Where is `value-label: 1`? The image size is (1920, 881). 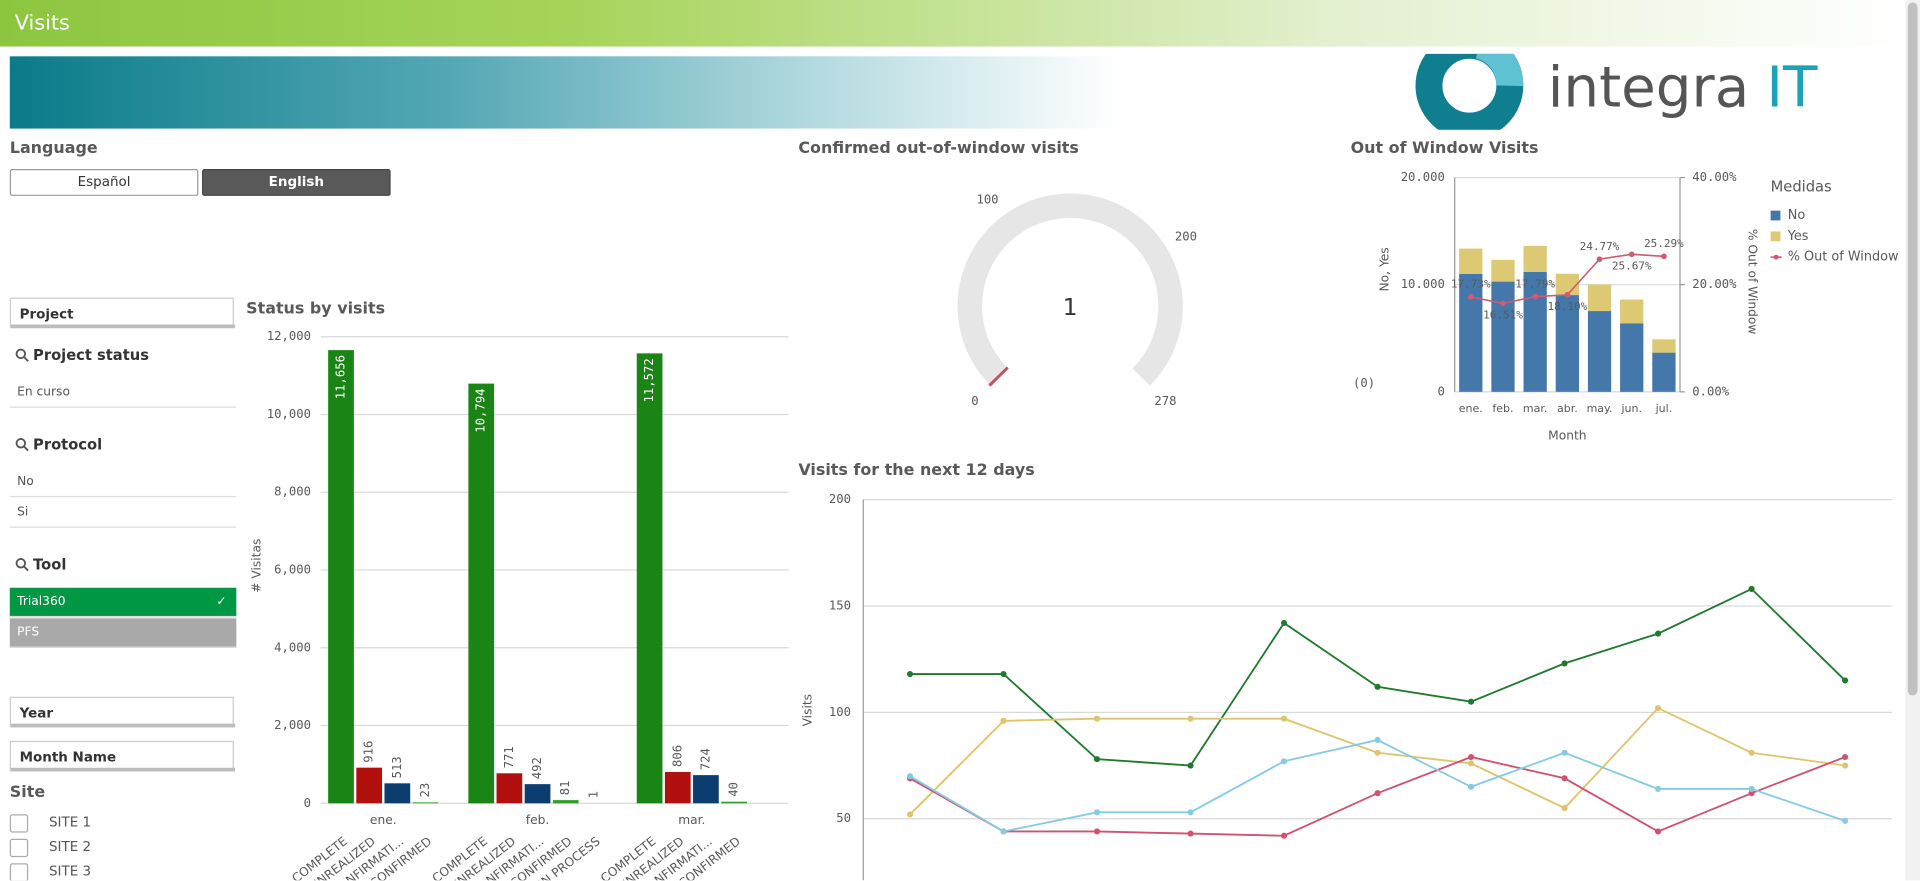
value-label: 1 is located at coordinates (593, 794).